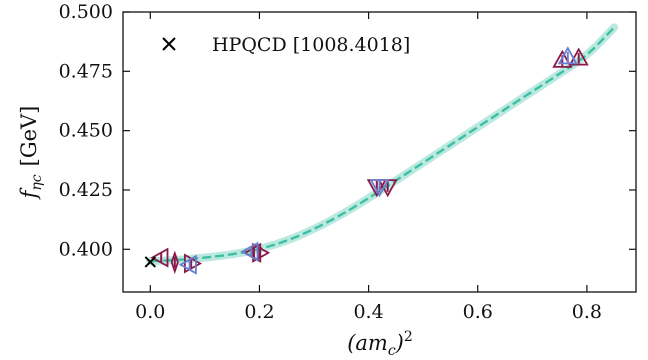 The image size is (648, 360). Describe the element at coordinates (392, 351) in the screenshot. I see `x-axis-label-sub: c` at that location.